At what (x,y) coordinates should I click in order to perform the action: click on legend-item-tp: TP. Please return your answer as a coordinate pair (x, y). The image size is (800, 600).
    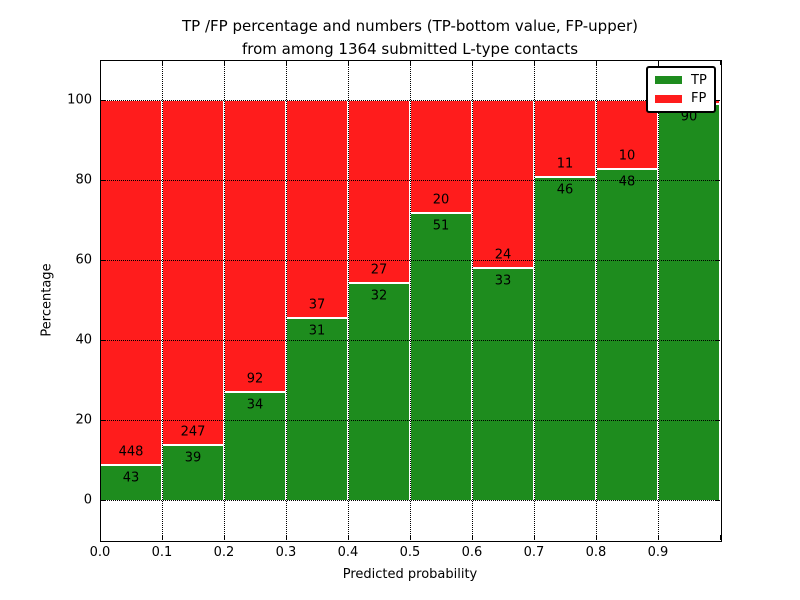
    Looking at the image, I should click on (681, 80).